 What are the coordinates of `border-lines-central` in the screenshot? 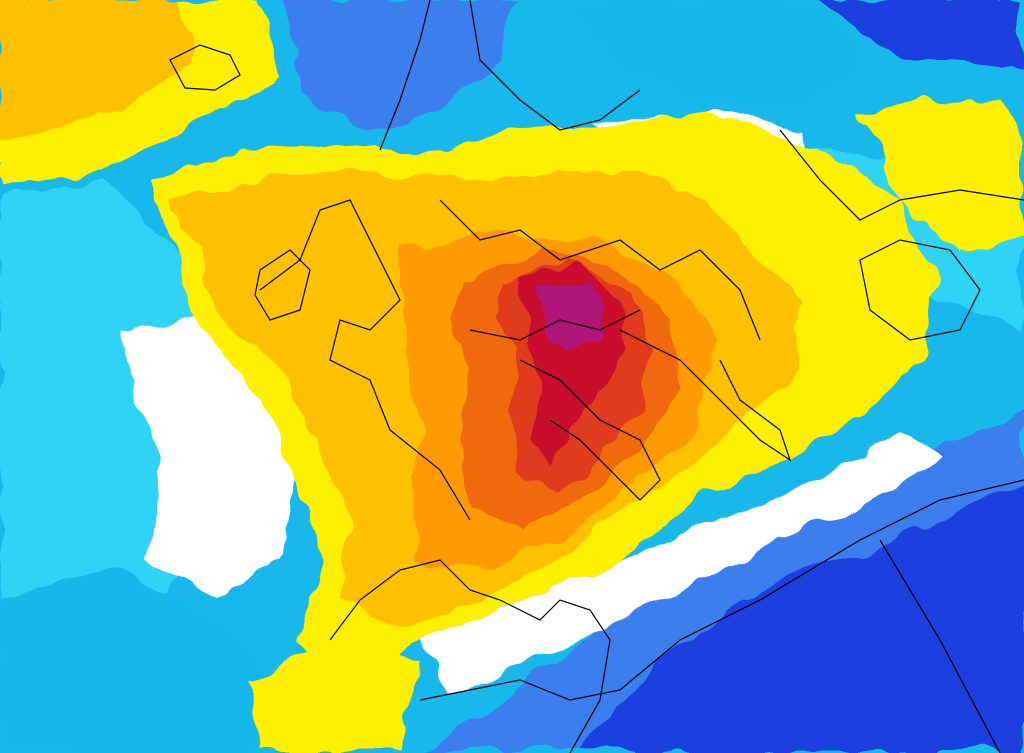 It's located at (600, 270).